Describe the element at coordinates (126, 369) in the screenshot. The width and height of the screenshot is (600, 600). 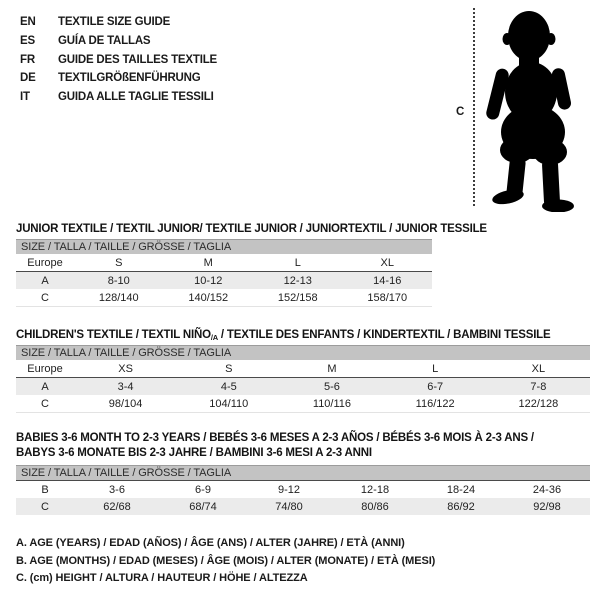
I see `column-header: XS` at that location.